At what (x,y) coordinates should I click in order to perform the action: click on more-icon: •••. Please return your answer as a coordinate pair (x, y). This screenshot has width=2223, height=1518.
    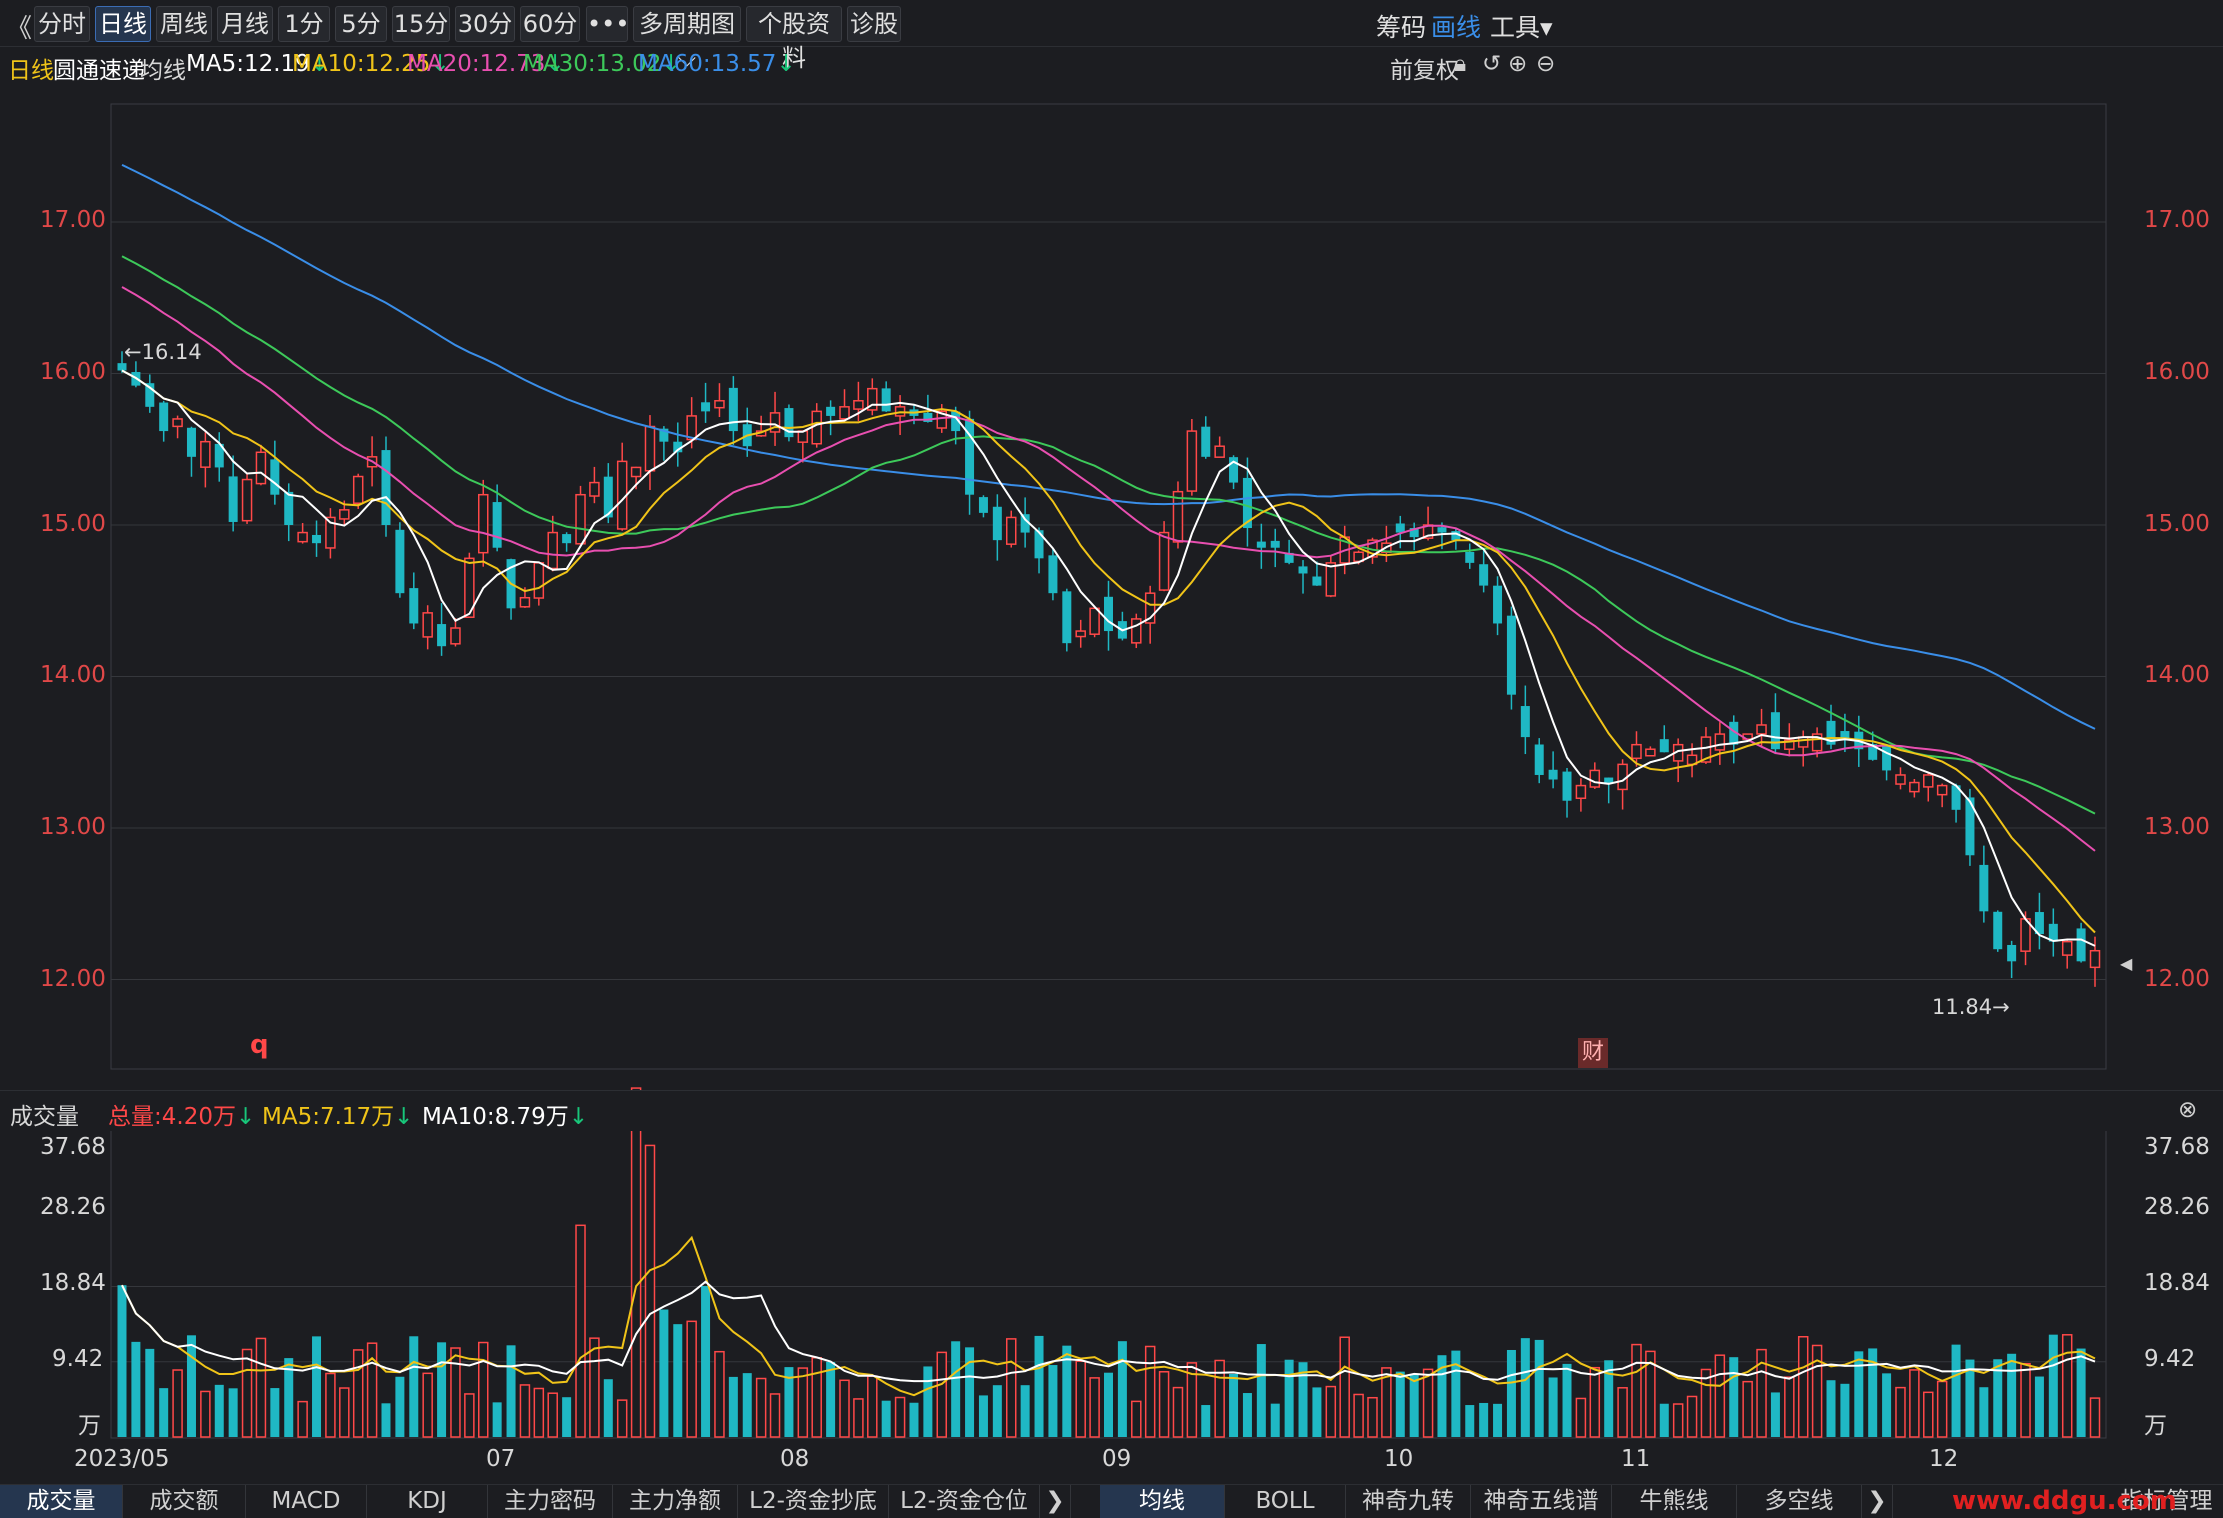
    Looking at the image, I should click on (607, 24).